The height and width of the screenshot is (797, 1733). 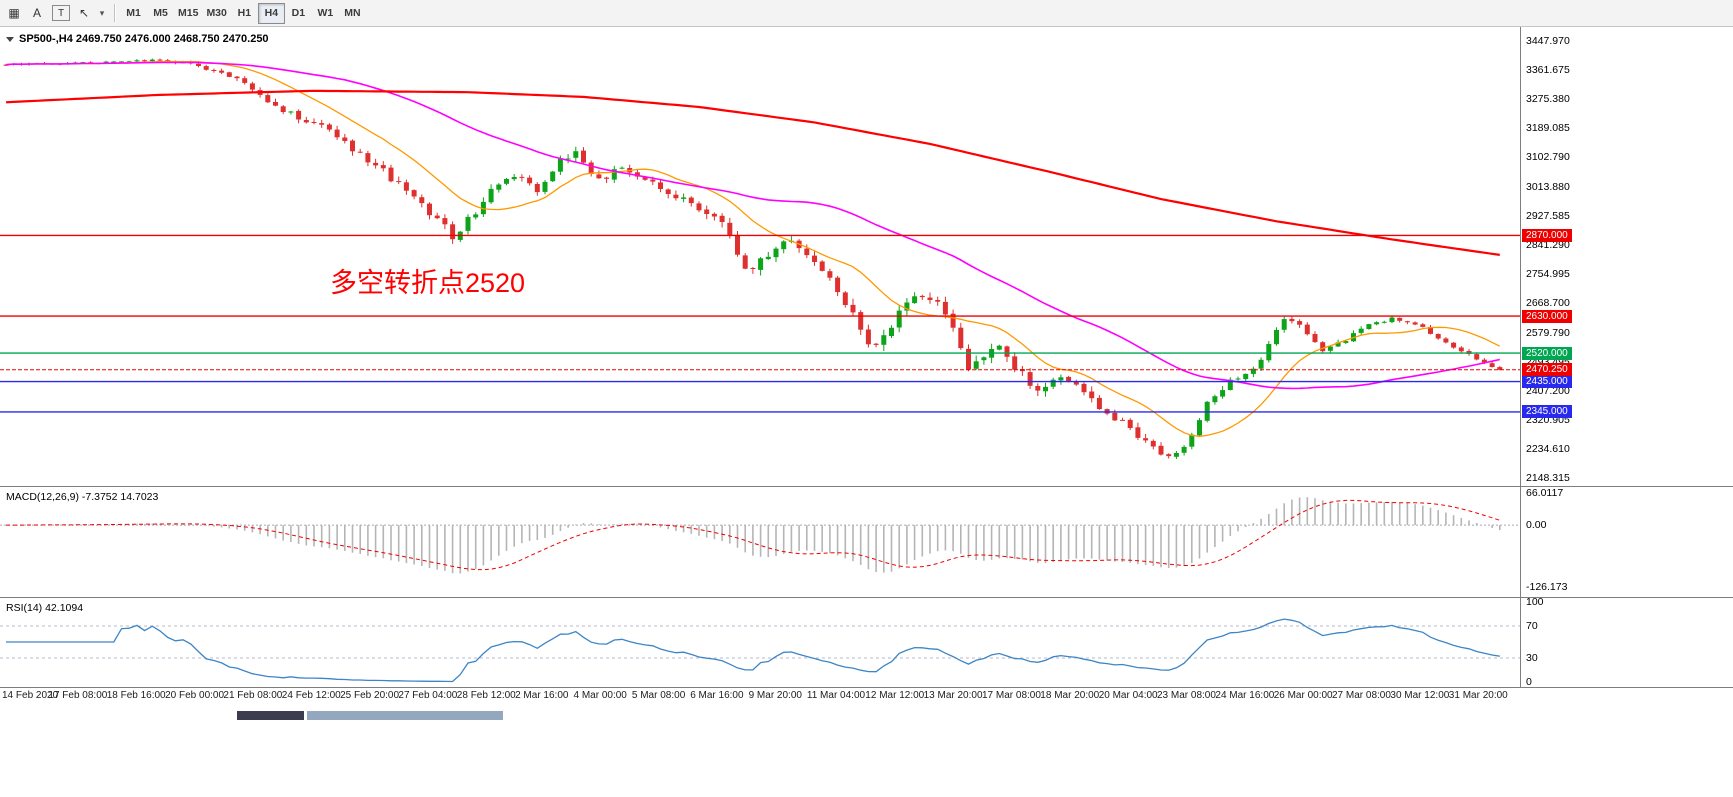 What do you see at coordinates (1547, 353) in the screenshot?
I see `price-level-tag: 2520.000` at bounding box center [1547, 353].